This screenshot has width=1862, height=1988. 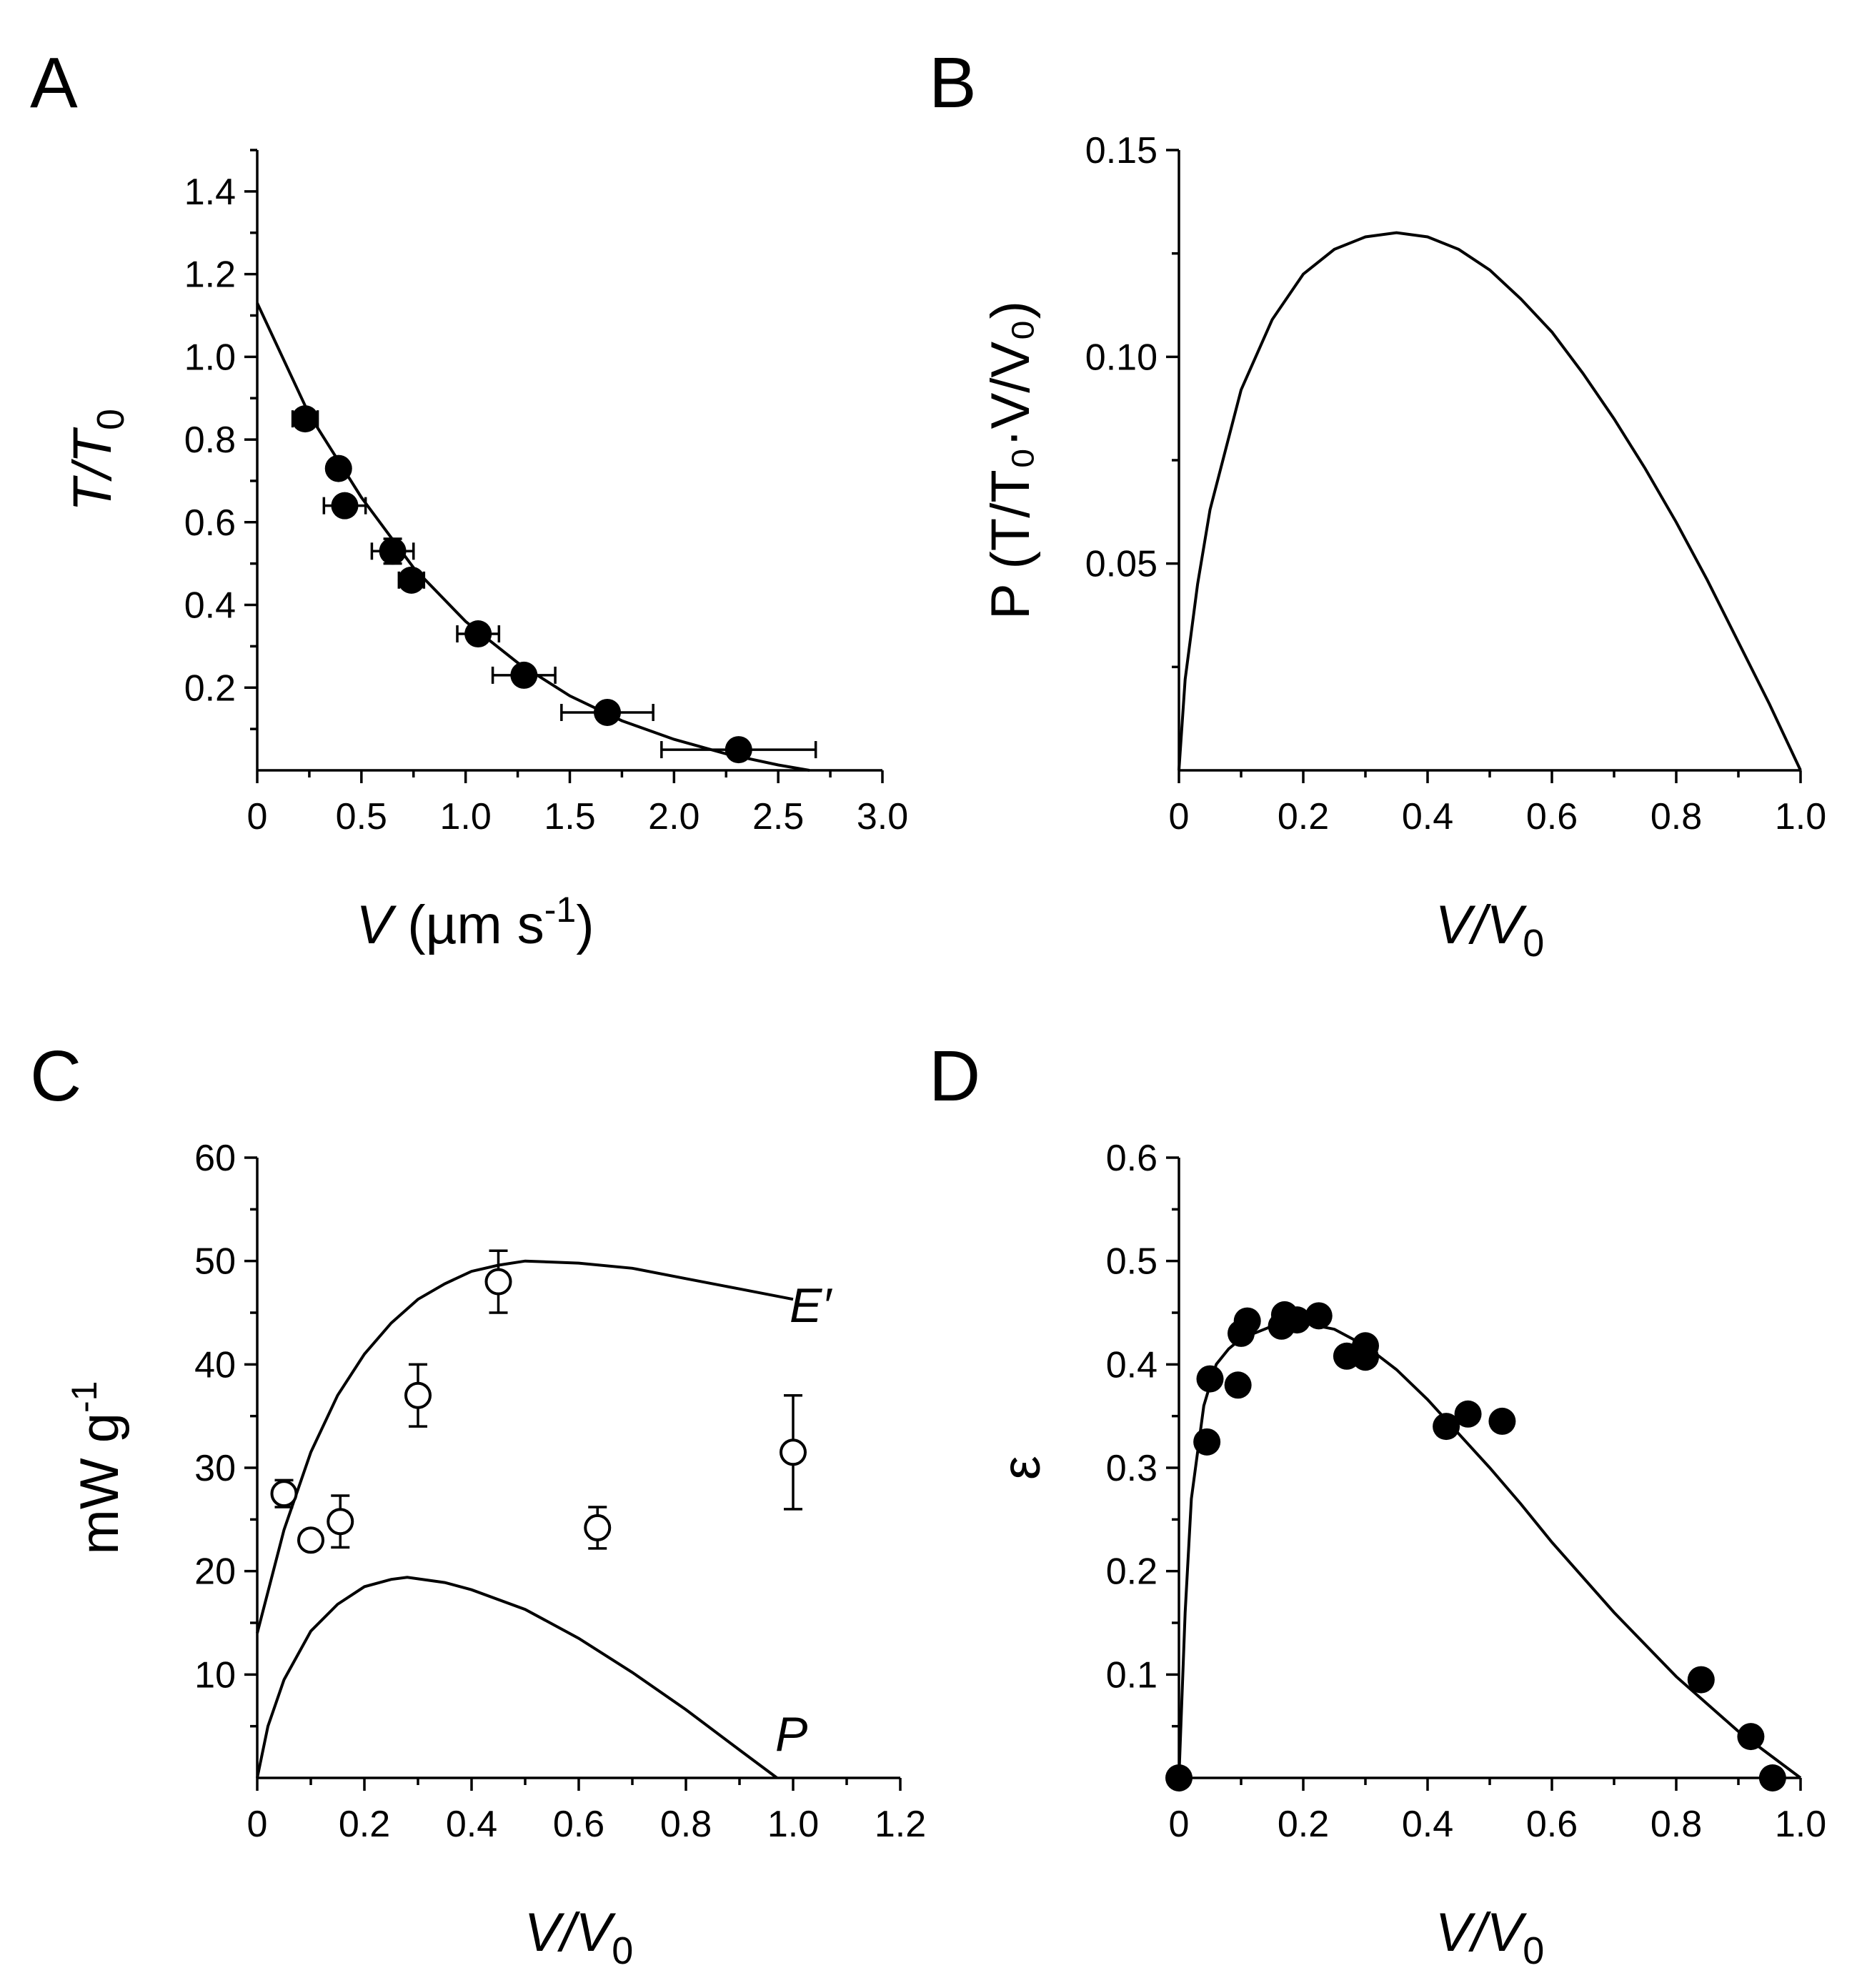 What do you see at coordinates (93, 469) in the screenshot?
I see `y-axis-label-var: T/T` at bounding box center [93, 469].